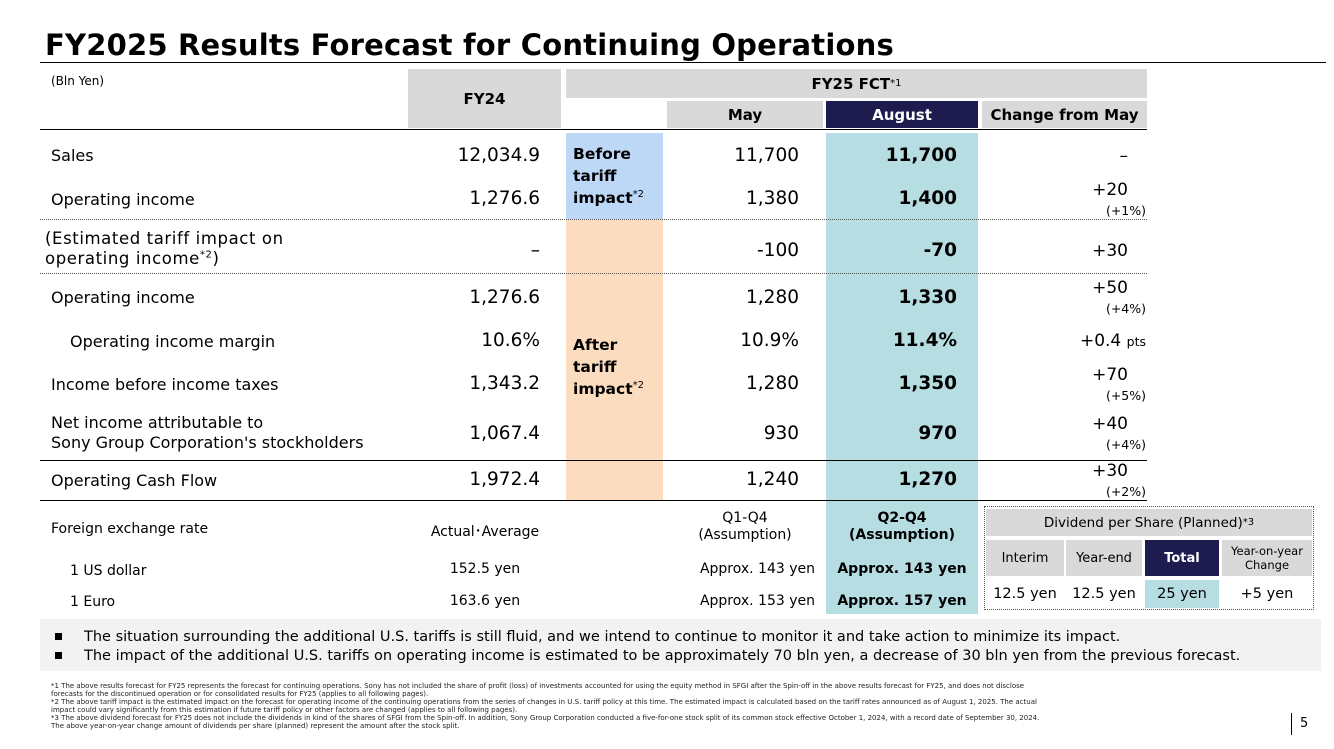 The height and width of the screenshot is (749, 1334). Describe the element at coordinates (1125, 395) in the screenshot. I see `cell-change-pct: (+5%)` at that location.